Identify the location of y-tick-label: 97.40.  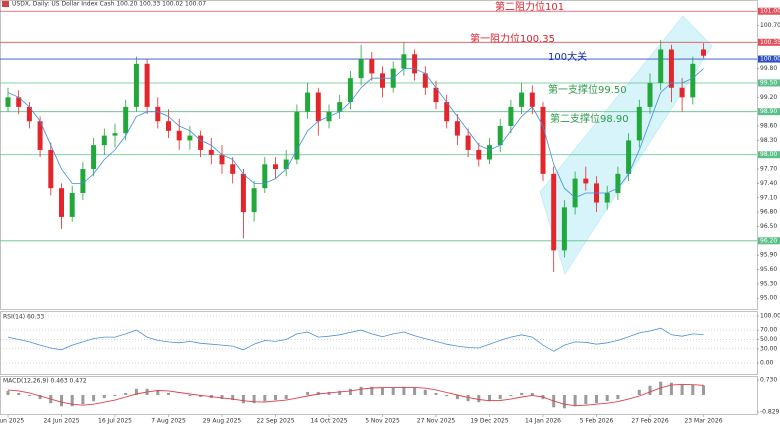
(768, 183).